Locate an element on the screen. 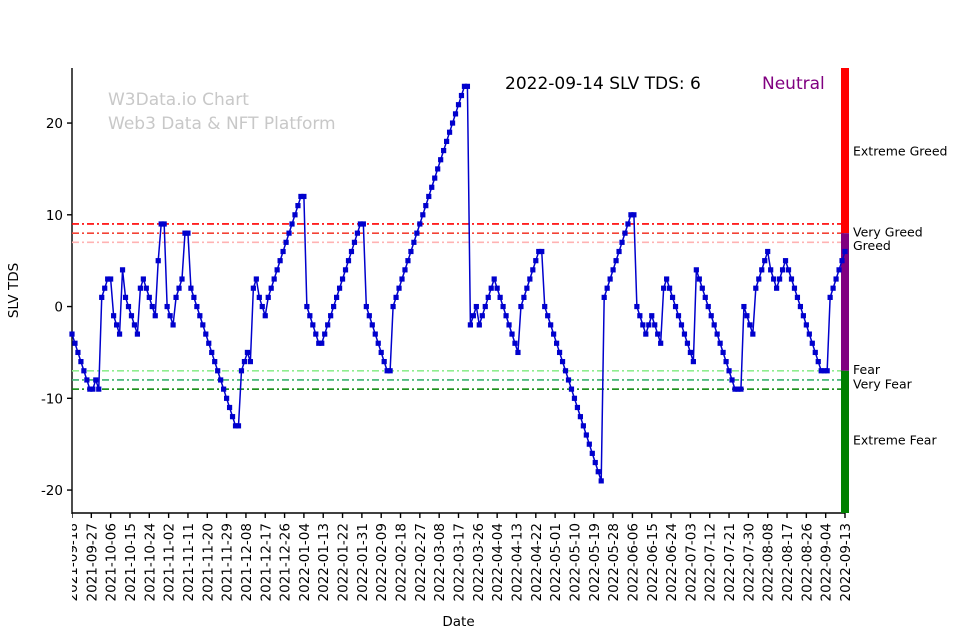 This screenshot has height=633, width=962. zone-label-very-fear: Very Fear is located at coordinates (883, 384).